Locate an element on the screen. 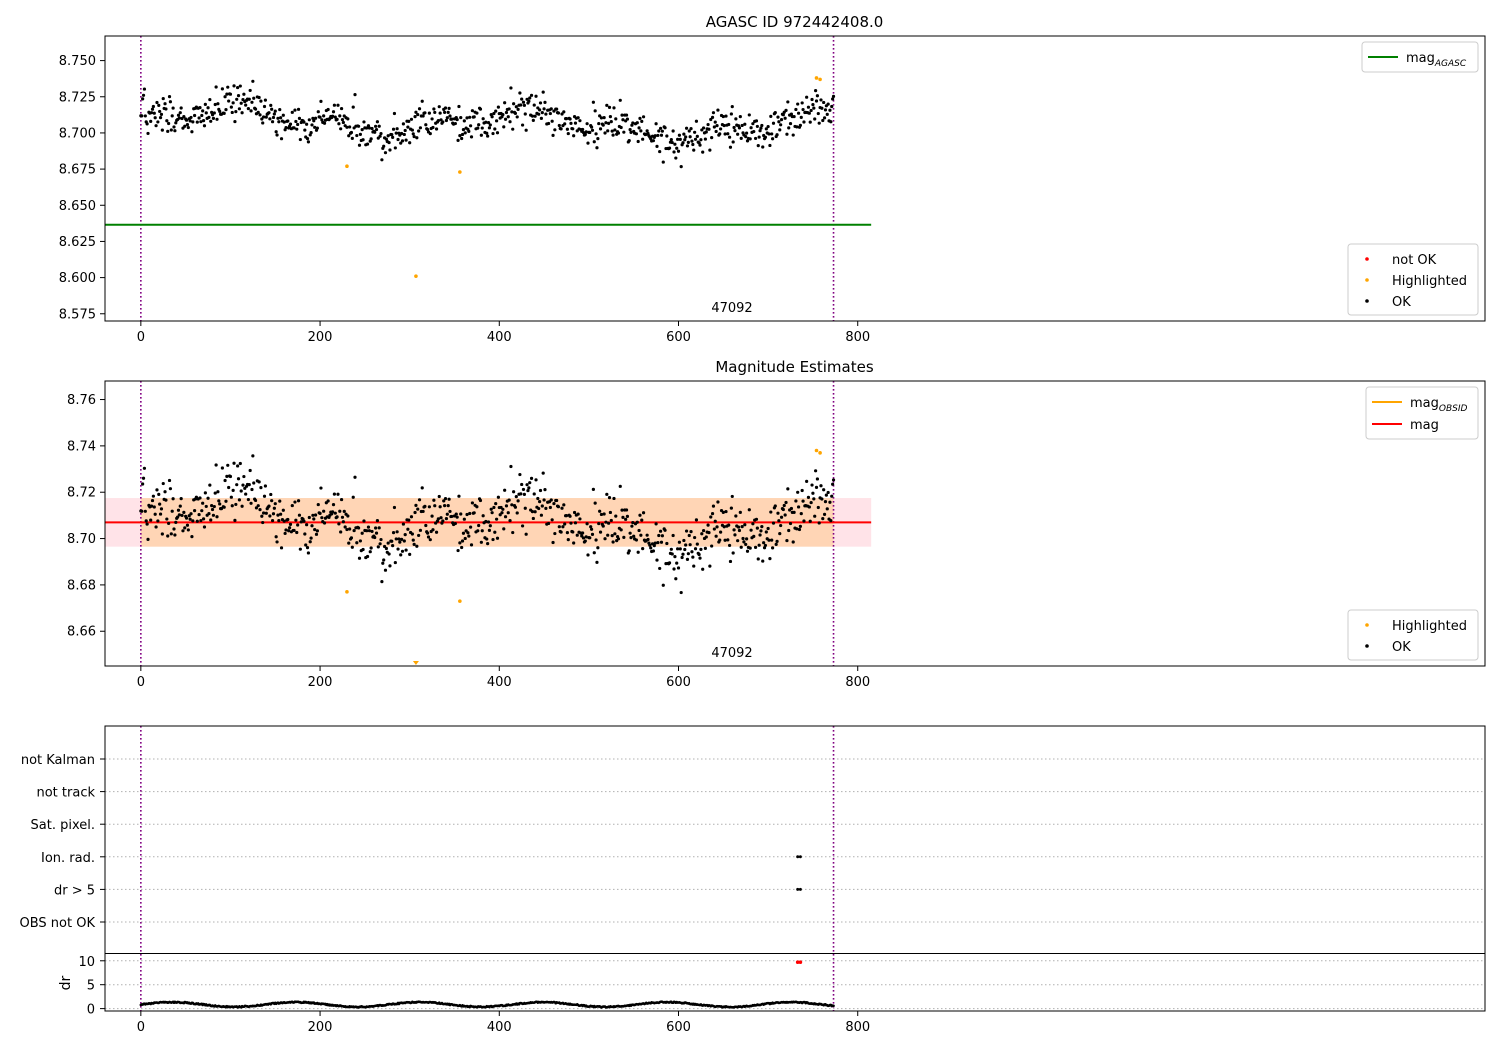  legend-box is located at coordinates (1413, 635).